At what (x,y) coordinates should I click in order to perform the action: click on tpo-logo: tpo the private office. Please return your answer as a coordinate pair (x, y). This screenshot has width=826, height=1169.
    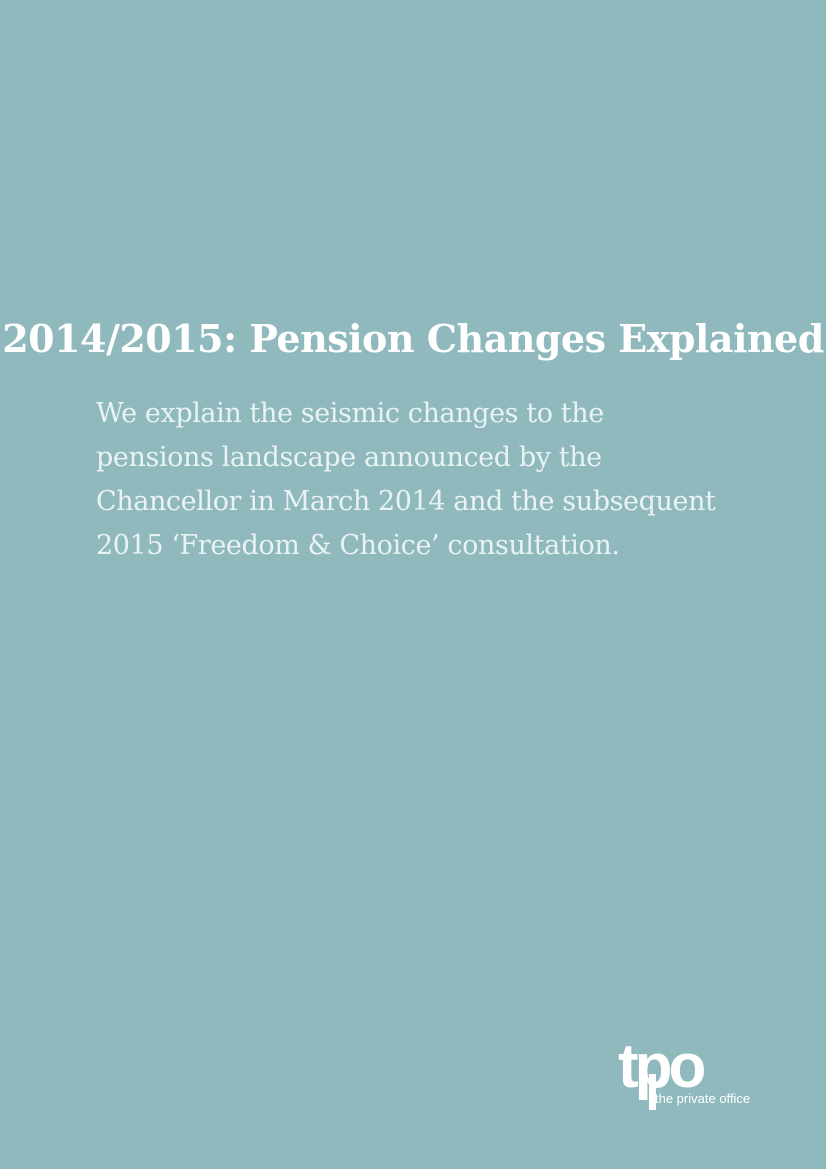
    Looking at the image, I should click on (698, 1076).